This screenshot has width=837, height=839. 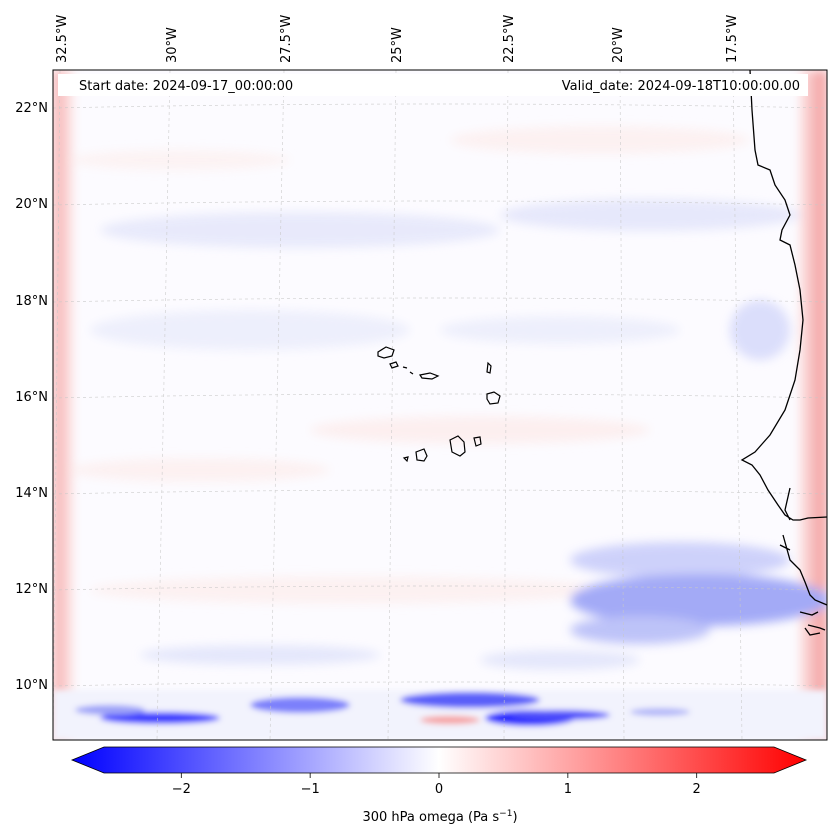 What do you see at coordinates (697, 789) in the screenshot?
I see `colorbar-tick-label: 2` at bounding box center [697, 789].